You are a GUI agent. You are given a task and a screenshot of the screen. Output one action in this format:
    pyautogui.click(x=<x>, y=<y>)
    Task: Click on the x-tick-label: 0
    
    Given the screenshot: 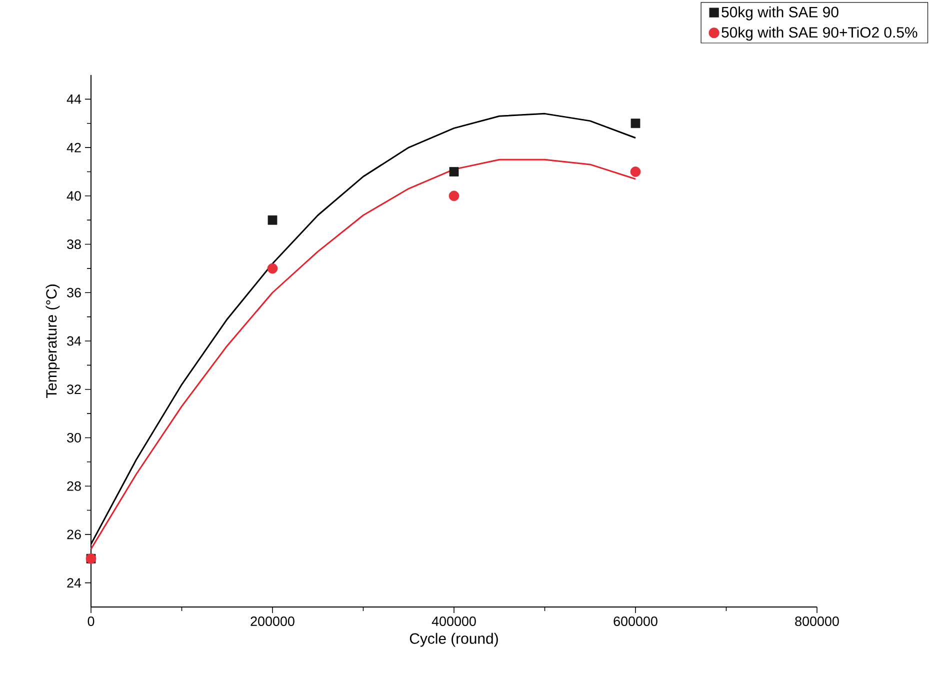 What is the action you would take?
    pyautogui.click(x=91, y=621)
    